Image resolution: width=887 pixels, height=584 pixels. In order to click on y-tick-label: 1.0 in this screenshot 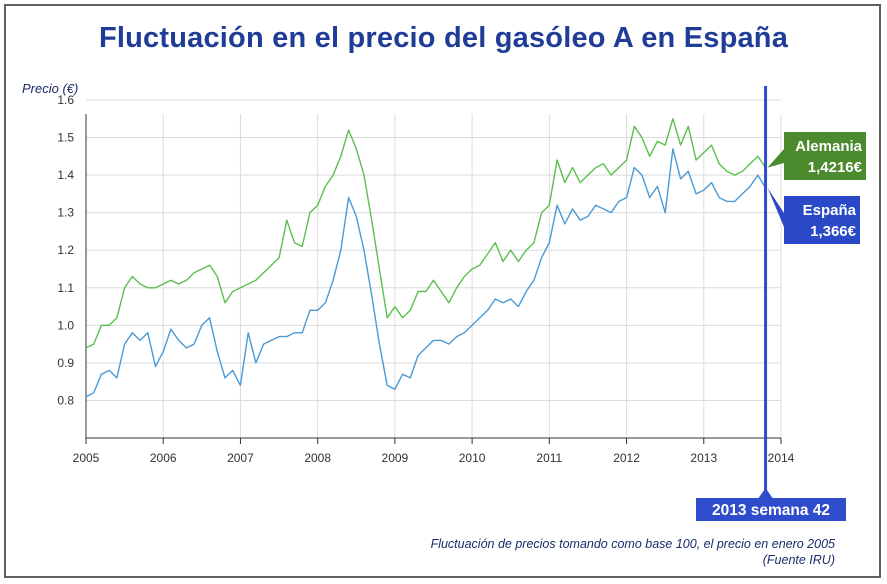, I will do `click(65, 325)`.